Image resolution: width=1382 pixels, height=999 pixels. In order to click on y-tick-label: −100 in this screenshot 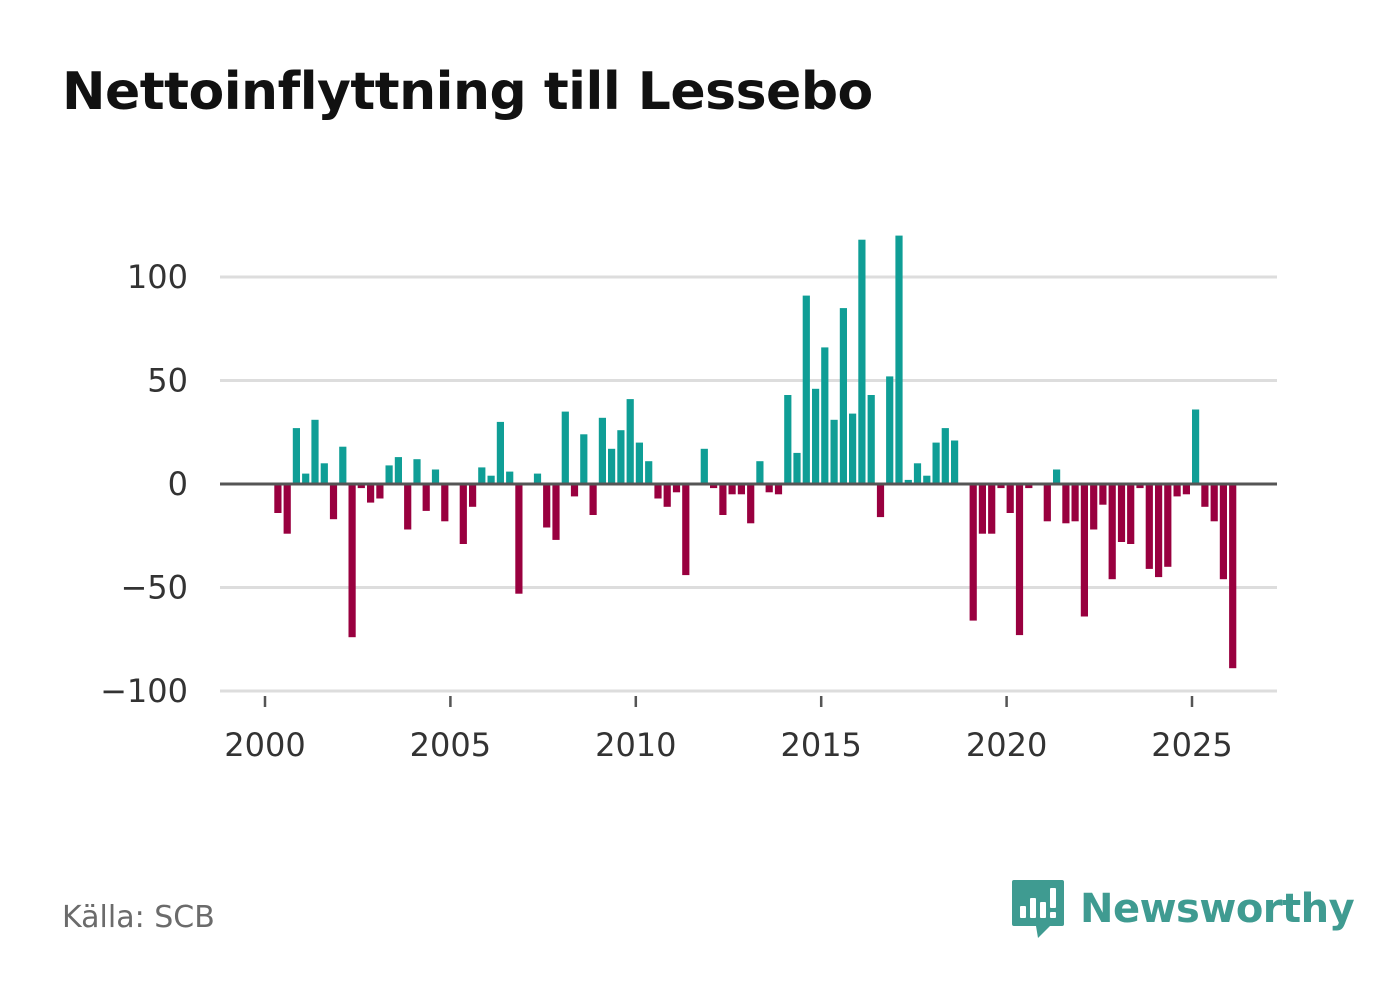, I will do `click(144, 691)`.